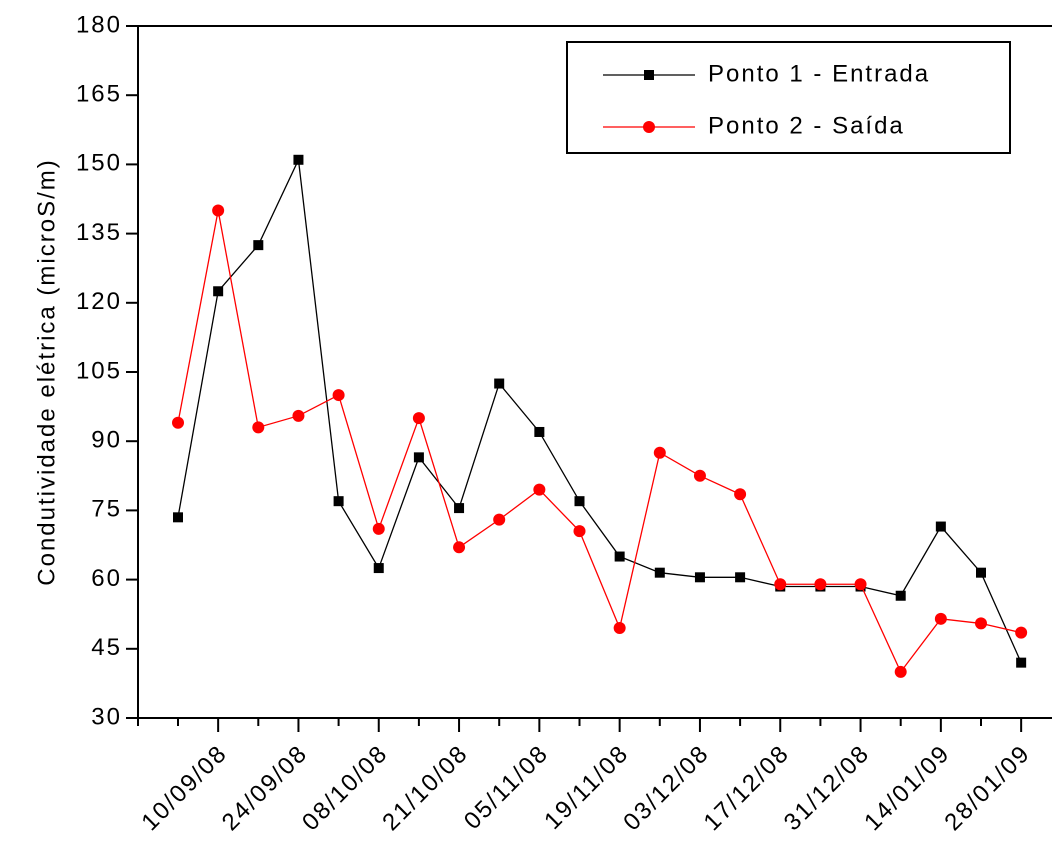  What do you see at coordinates (987, 788) in the screenshot?
I see `x-tick-label: 28/01/09` at bounding box center [987, 788].